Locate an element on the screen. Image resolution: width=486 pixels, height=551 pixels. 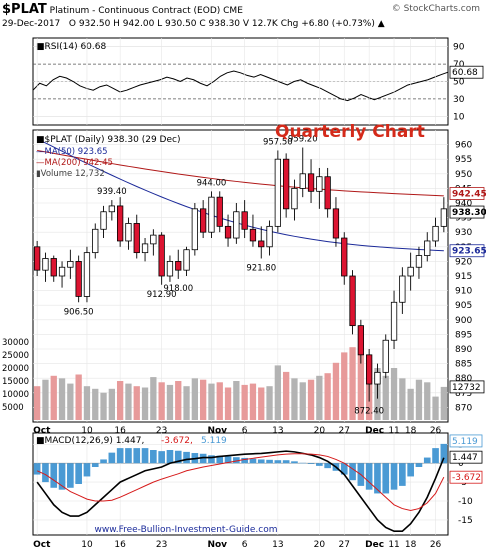
x-tick-label-bottom: 11 is located at coordinates (393, 545).